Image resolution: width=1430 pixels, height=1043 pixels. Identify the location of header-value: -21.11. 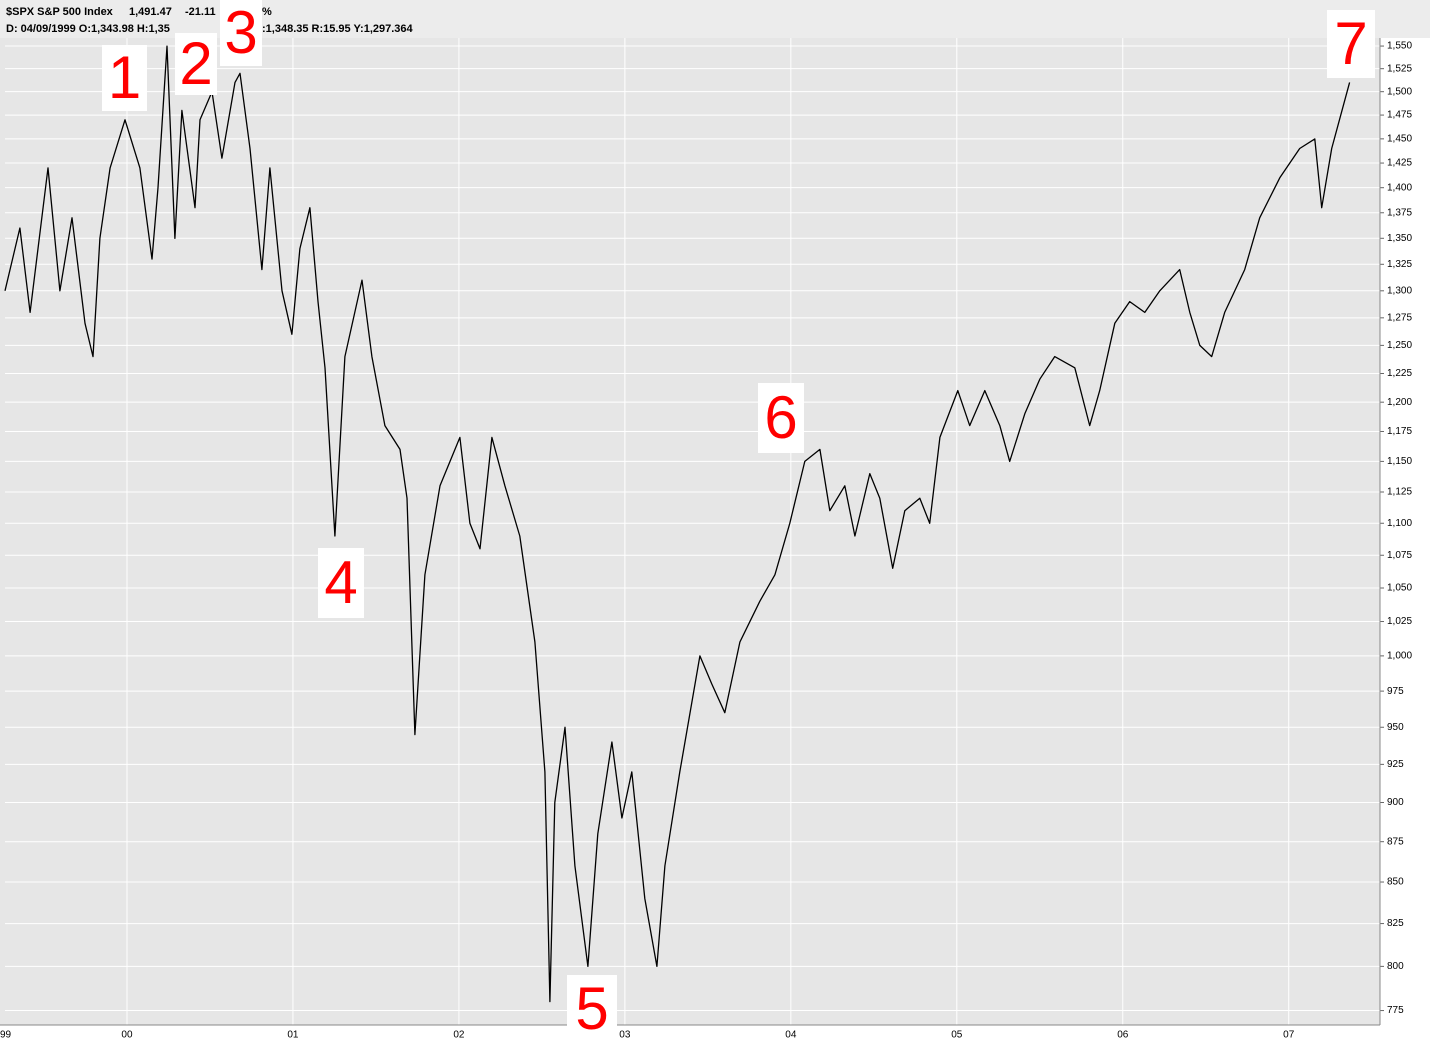
(200, 12).